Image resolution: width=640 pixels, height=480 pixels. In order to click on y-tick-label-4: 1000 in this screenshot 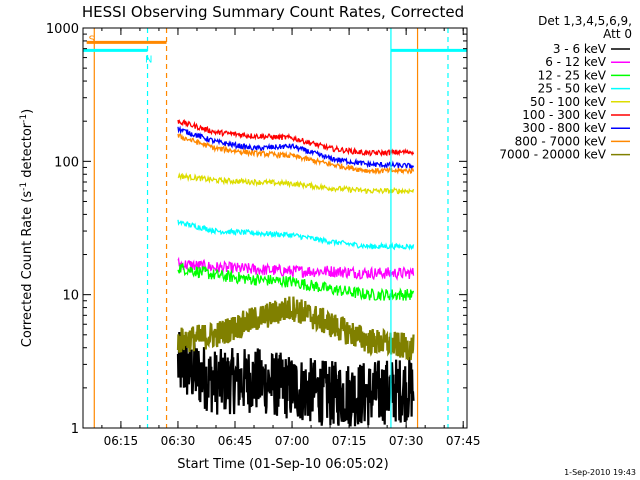, I will do `click(62, 29)`.